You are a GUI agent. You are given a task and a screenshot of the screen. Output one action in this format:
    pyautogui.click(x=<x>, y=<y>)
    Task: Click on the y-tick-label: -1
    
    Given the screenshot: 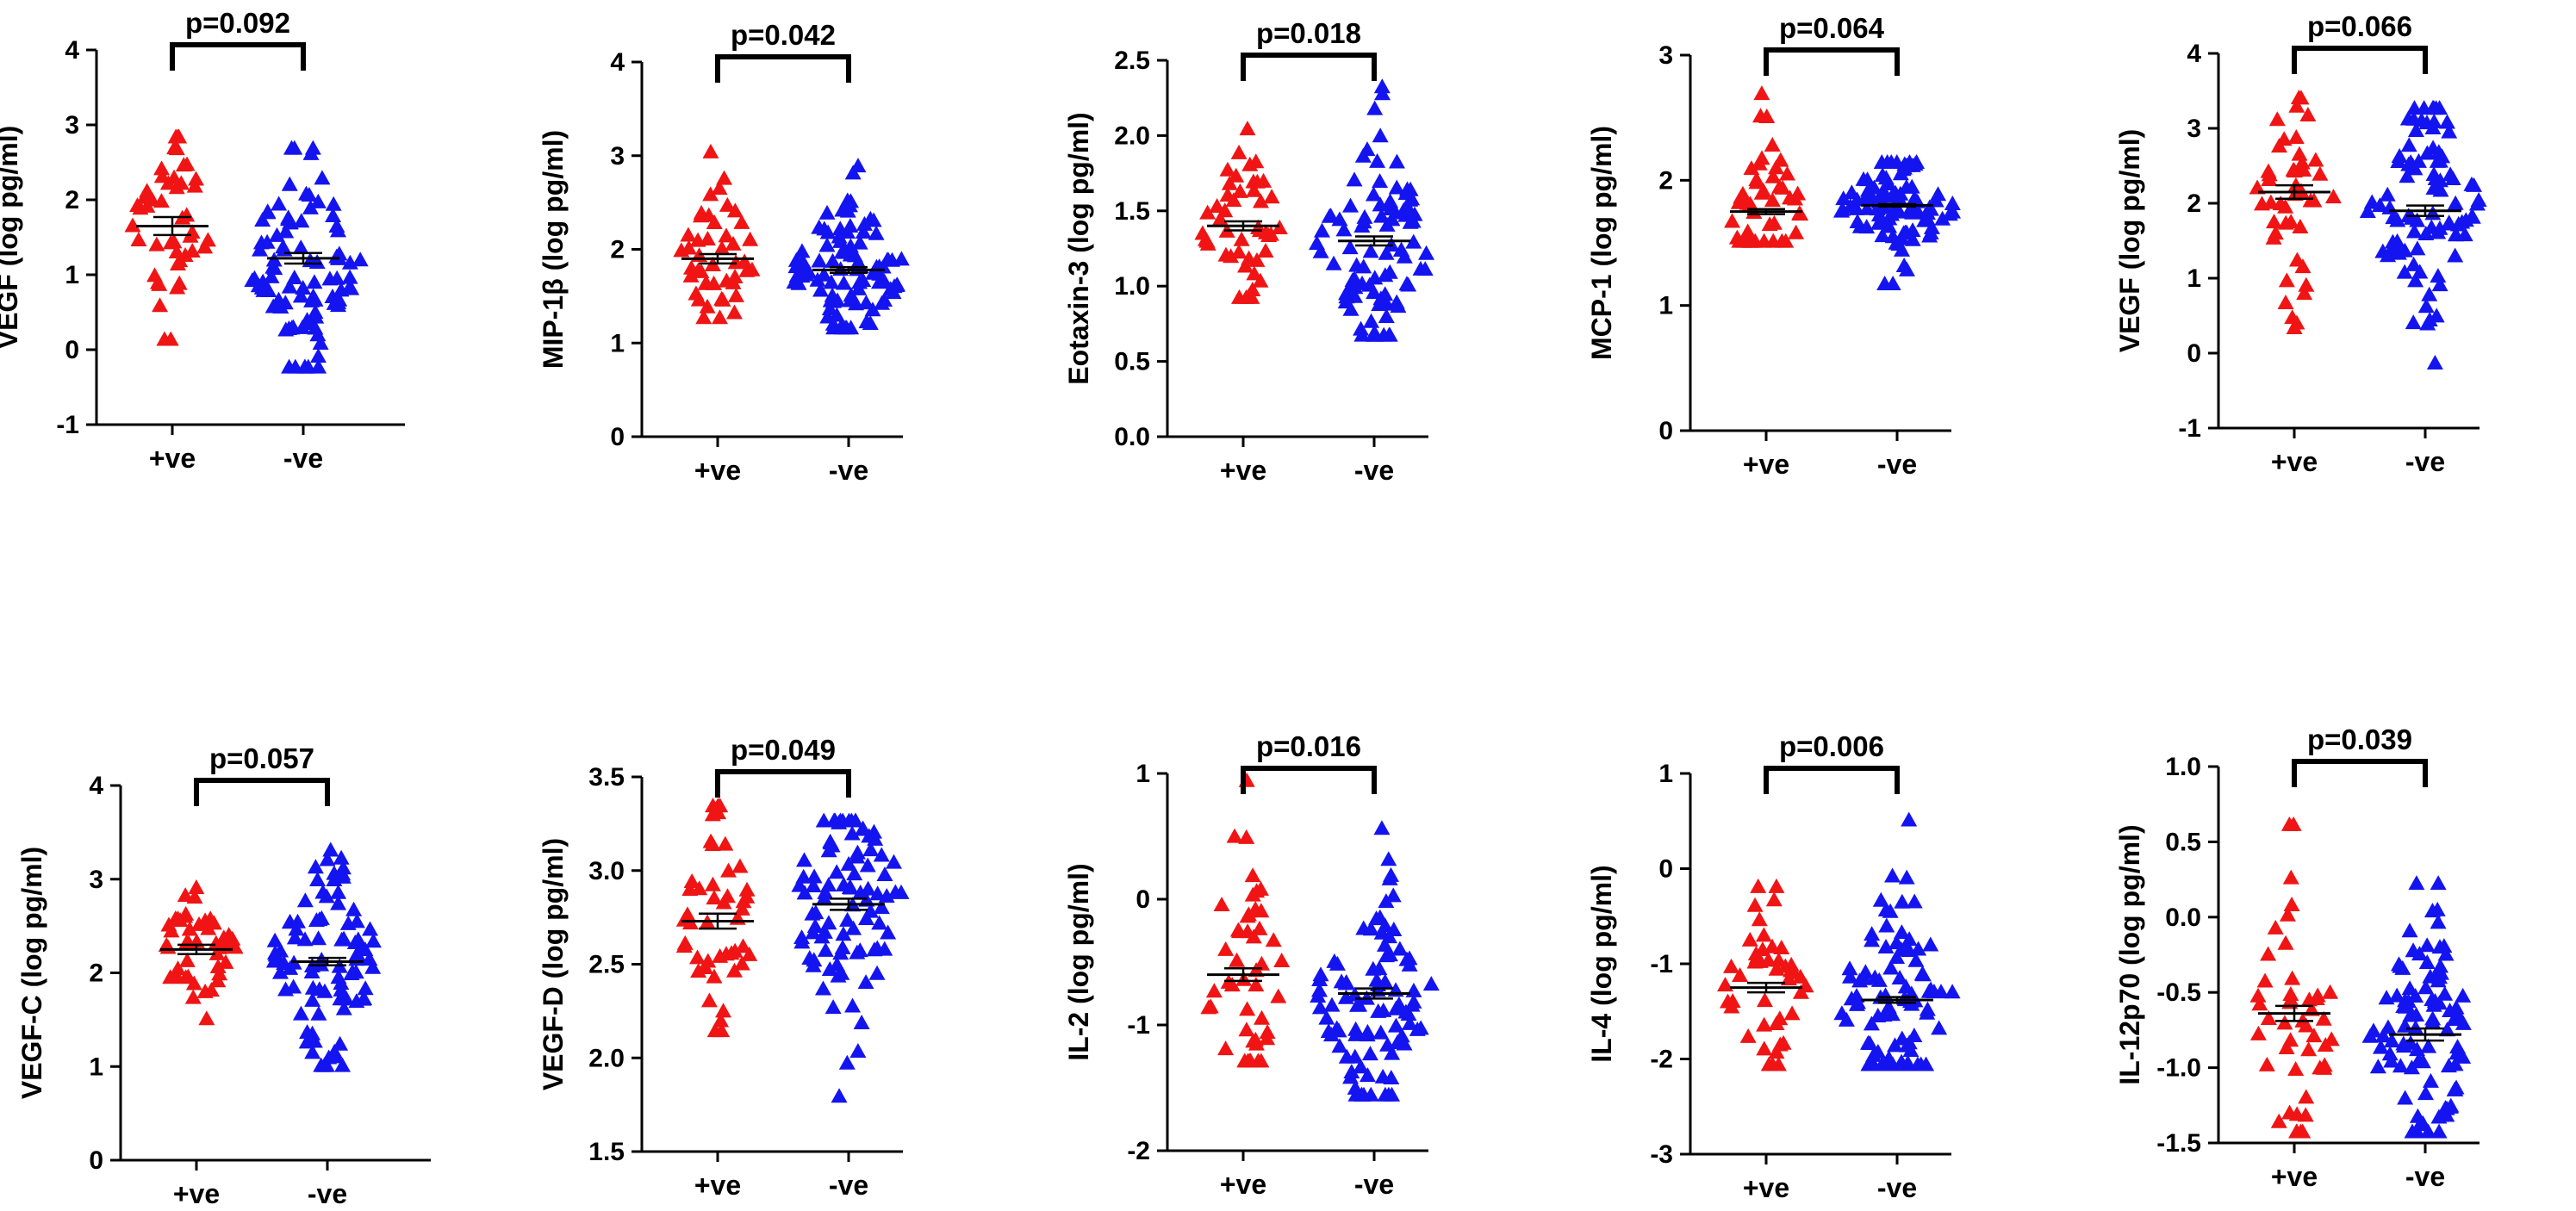 What is the action you would take?
    pyautogui.click(x=1139, y=1025)
    